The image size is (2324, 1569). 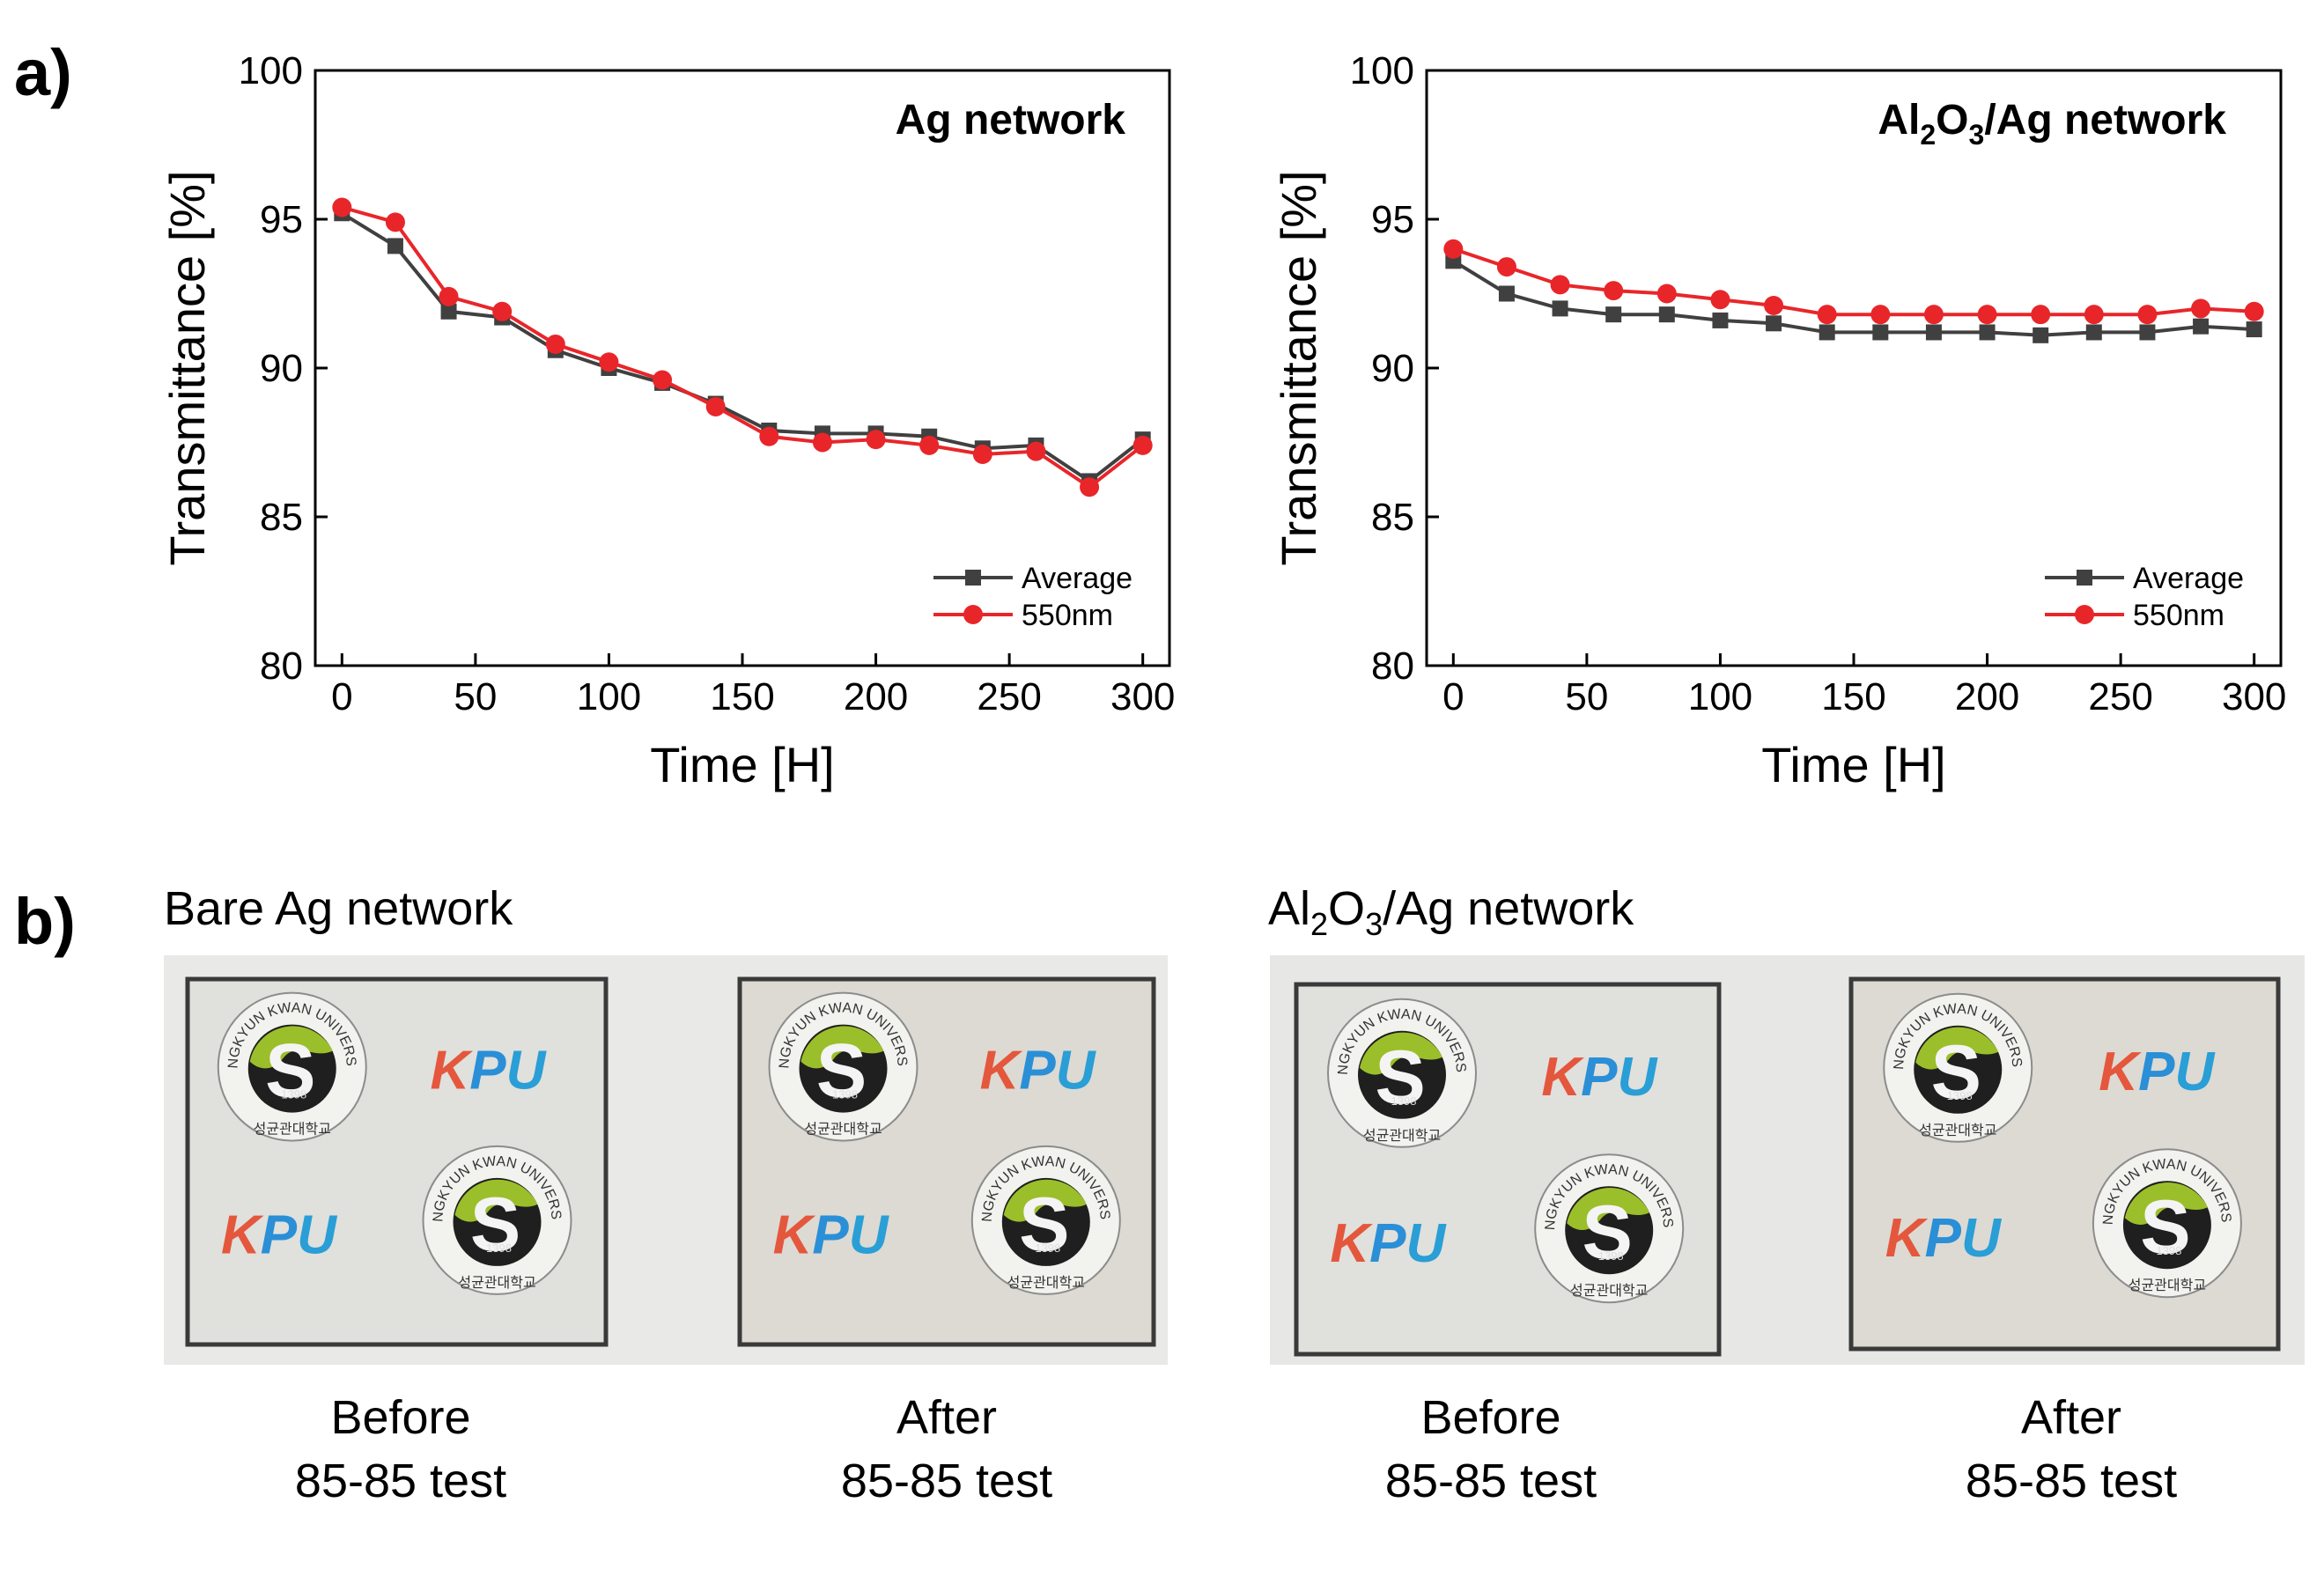 What do you see at coordinates (1392, 368) in the screenshot?
I see `y-tick-label: 90` at bounding box center [1392, 368].